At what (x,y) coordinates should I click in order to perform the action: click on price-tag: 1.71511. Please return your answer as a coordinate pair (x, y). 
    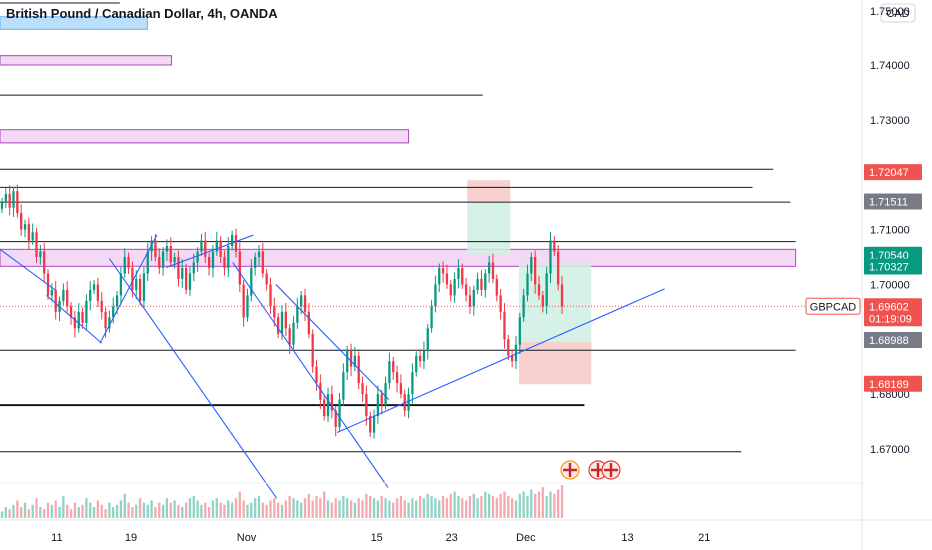
    Looking at the image, I should click on (893, 201).